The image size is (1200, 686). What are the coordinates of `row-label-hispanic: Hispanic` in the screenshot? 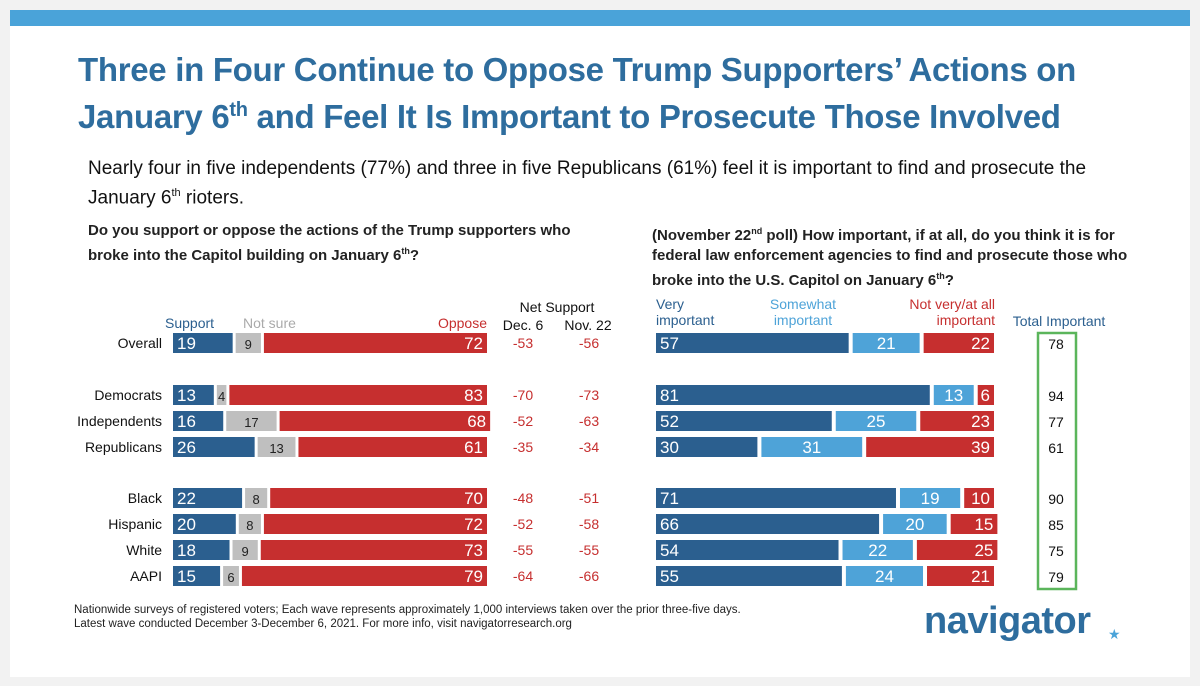 It's located at (135, 524).